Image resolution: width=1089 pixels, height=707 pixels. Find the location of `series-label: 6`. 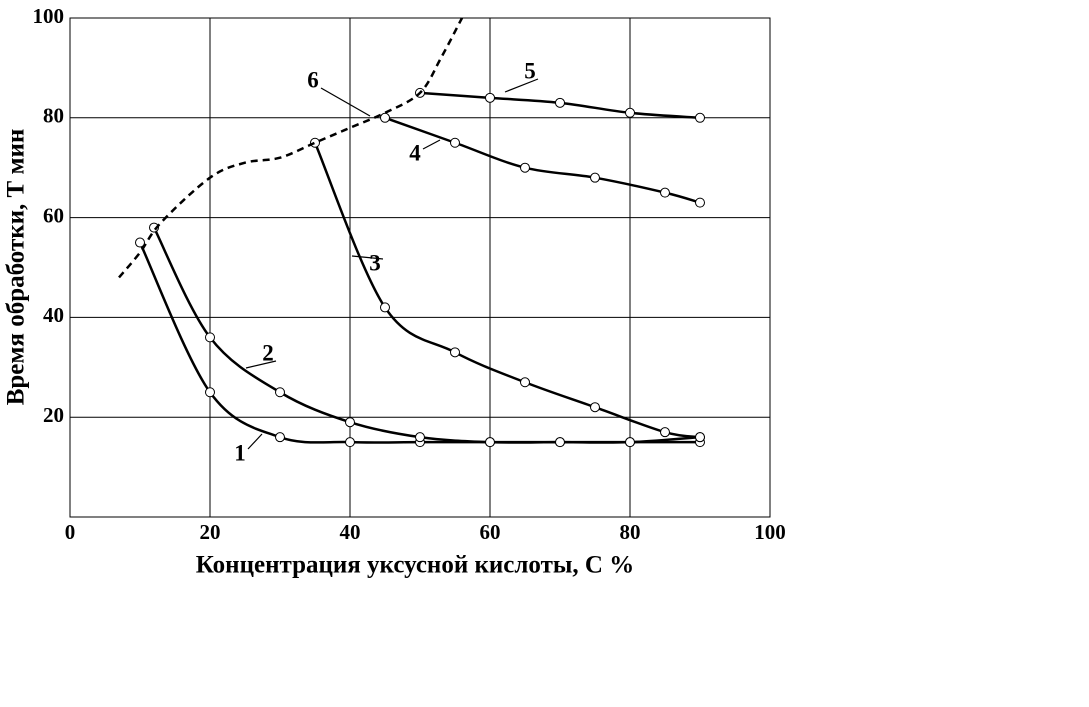

series-label: 6 is located at coordinates (313, 79).